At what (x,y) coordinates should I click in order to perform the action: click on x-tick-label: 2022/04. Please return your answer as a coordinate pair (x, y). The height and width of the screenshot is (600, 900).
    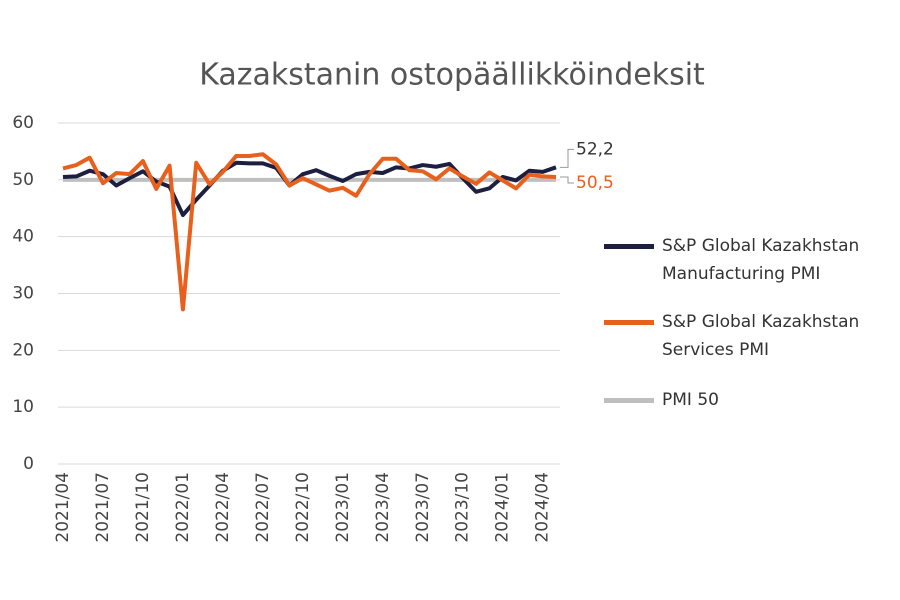
    Looking at the image, I should click on (223, 507).